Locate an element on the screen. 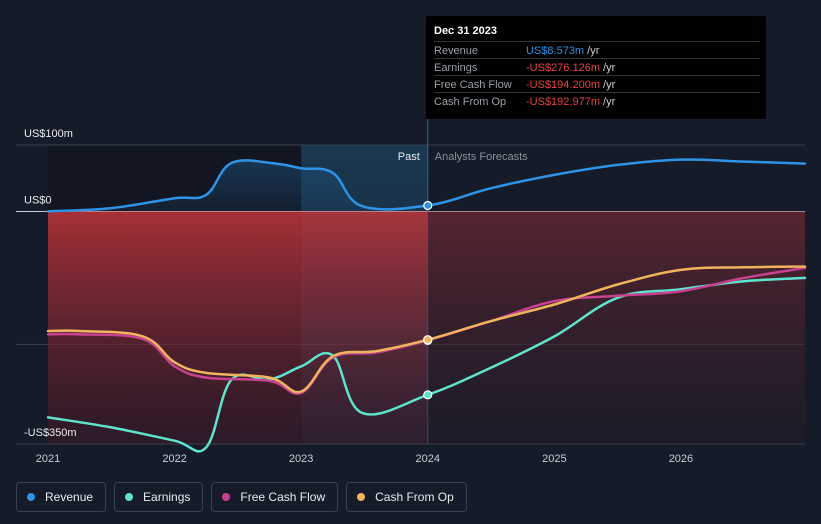 Image resolution: width=821 pixels, height=524 pixels. legend-label: Free Cash Flow is located at coordinates (283, 497).